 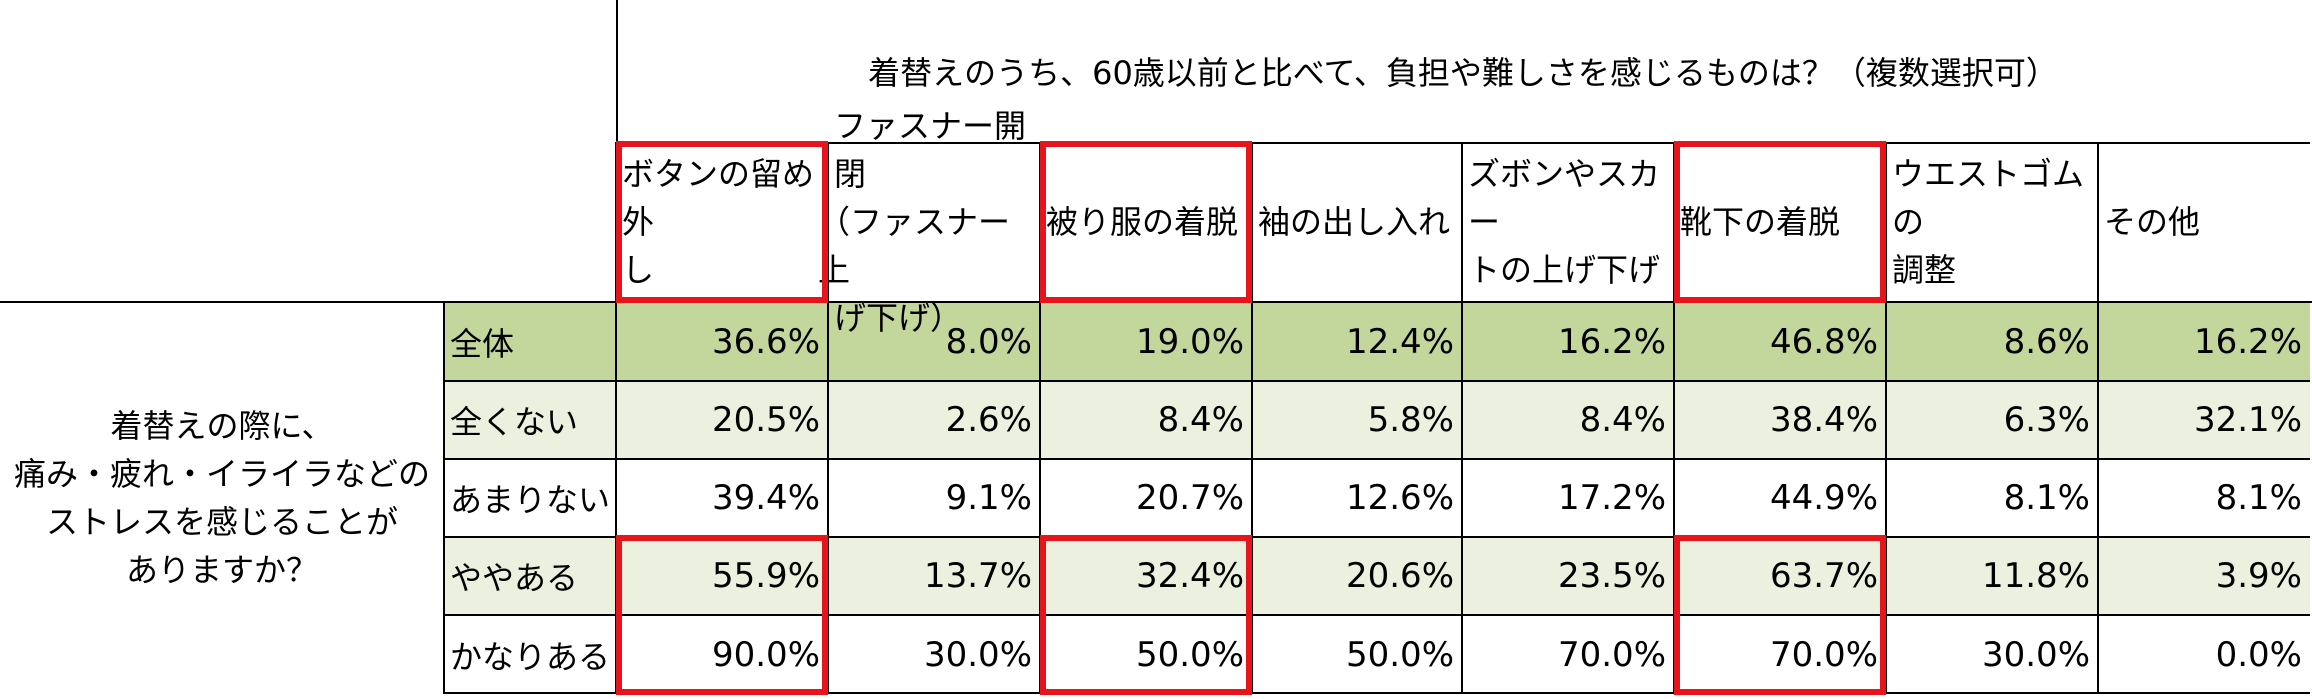 I want to click on value-text: 0.0%, so click(x=2258, y=654).